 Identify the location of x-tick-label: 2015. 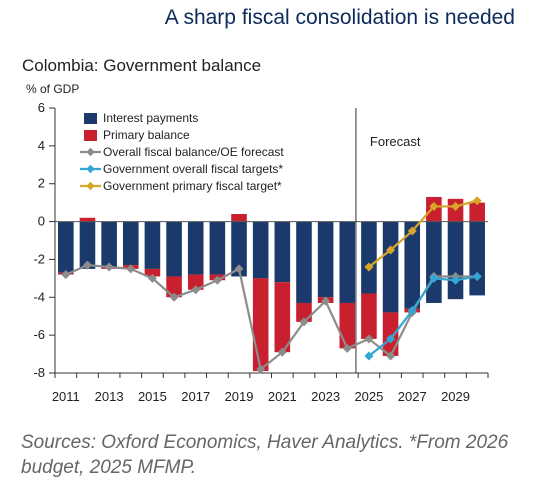
(152, 396).